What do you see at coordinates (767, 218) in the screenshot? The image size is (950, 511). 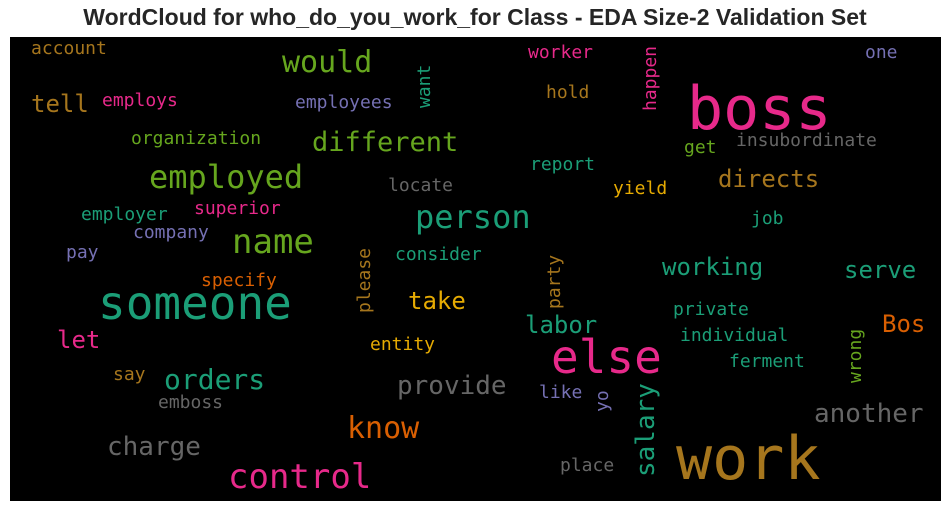 I see `word-job: job` at bounding box center [767, 218].